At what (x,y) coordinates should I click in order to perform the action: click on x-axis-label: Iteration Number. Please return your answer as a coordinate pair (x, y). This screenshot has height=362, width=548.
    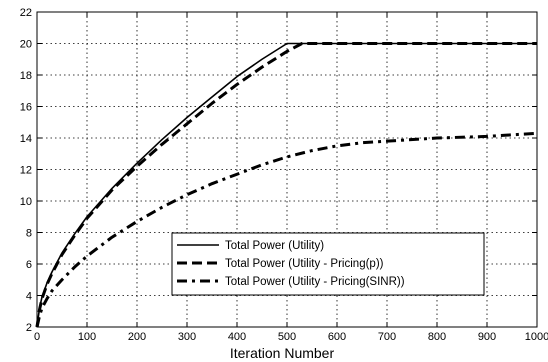
    Looking at the image, I should click on (282, 353).